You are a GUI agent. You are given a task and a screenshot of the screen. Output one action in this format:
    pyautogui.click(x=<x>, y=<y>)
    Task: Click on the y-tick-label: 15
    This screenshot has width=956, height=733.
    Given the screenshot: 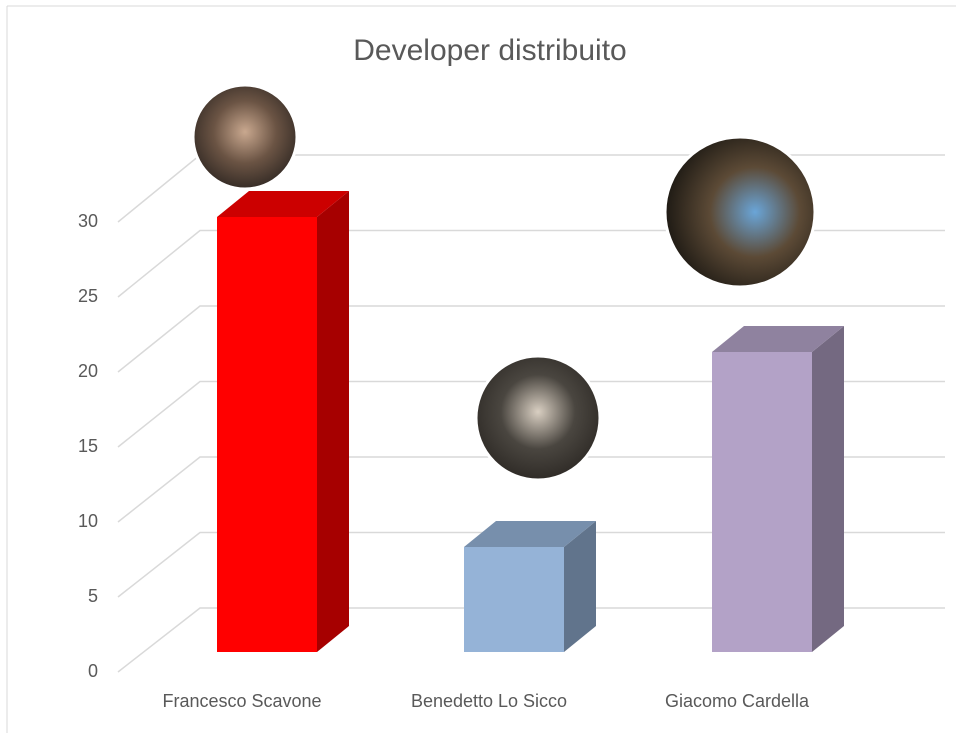 What is the action you would take?
    pyautogui.click(x=88, y=446)
    